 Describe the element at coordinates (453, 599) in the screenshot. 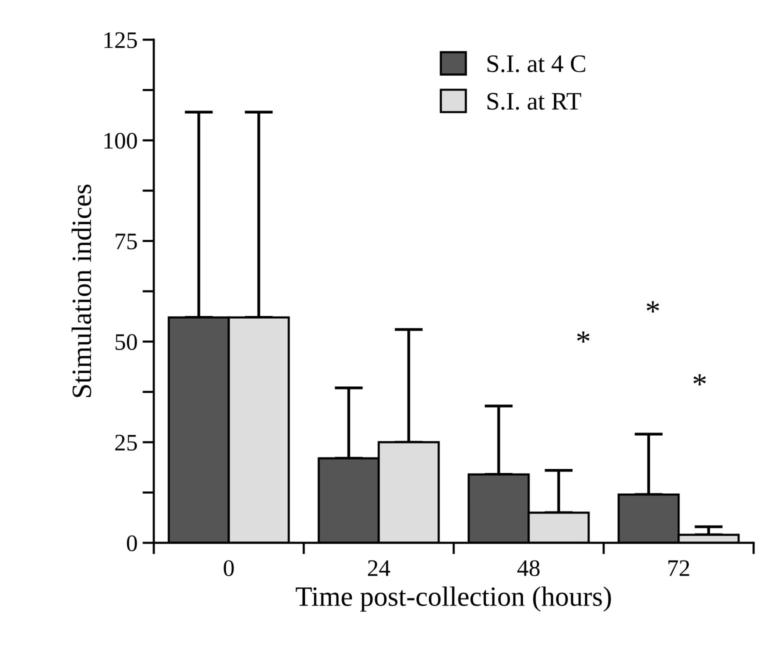

I see `x-axis-title: Time post-collection (hours)` at that location.